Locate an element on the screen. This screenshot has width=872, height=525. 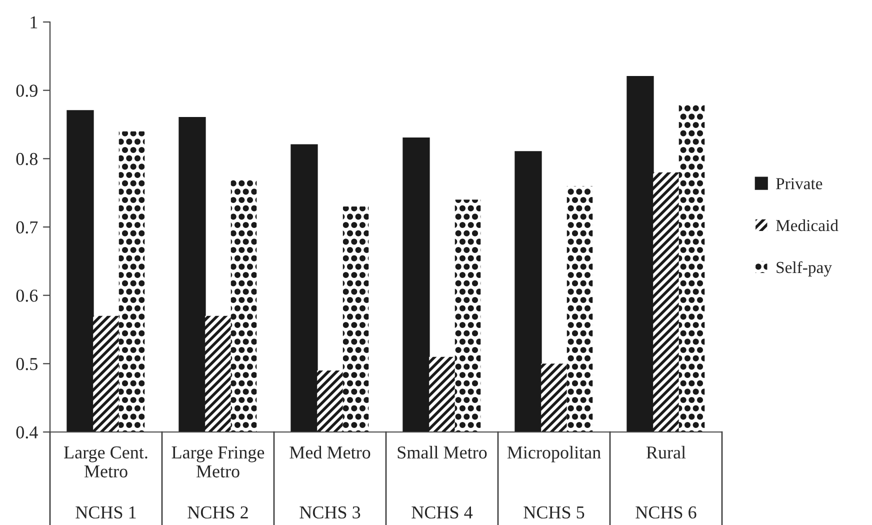
x-tick-label: Small Metro is located at coordinates (442, 452).